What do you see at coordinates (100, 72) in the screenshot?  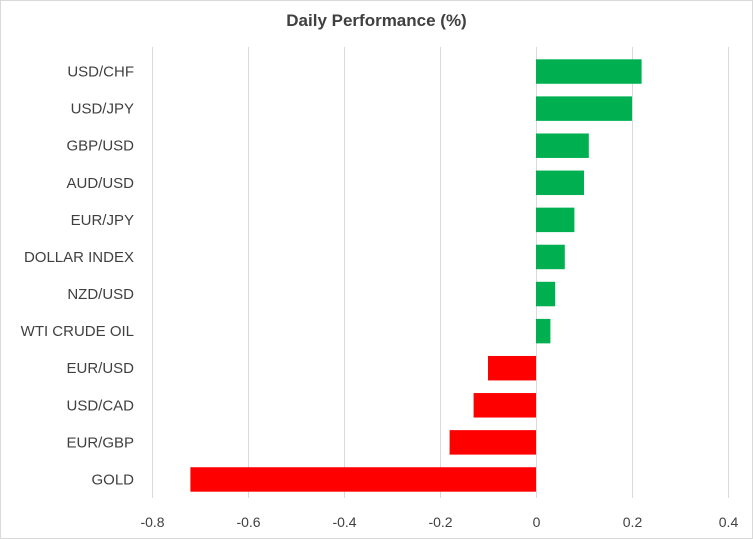 I see `category-label: USD/CHF` at bounding box center [100, 72].